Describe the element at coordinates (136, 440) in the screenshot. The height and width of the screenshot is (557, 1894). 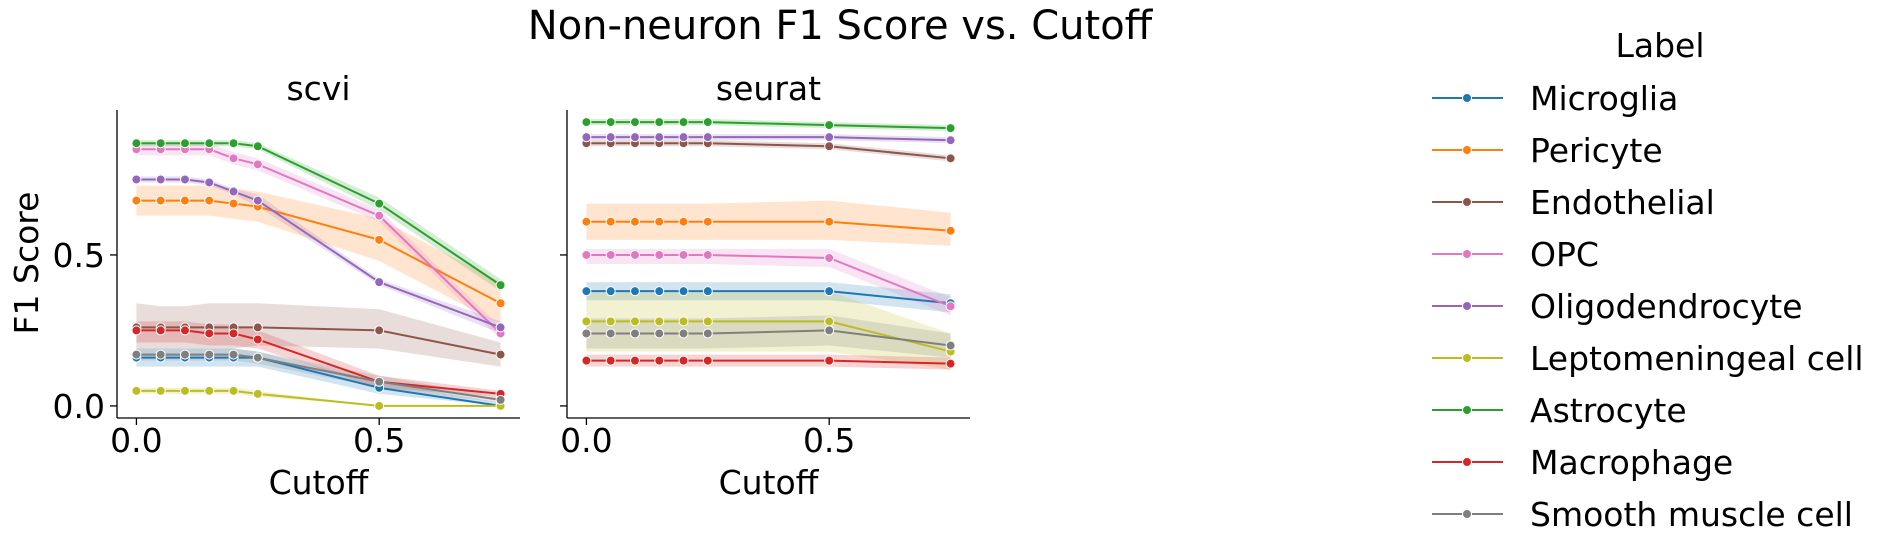
I see `x-tick-label-scvi-0: 0.0` at that location.